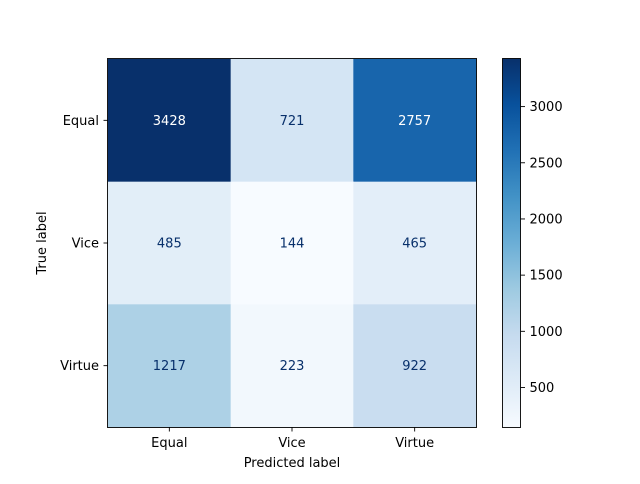 This screenshot has width=640, height=484. I want to click on cell-value-label: 922, so click(414, 366).